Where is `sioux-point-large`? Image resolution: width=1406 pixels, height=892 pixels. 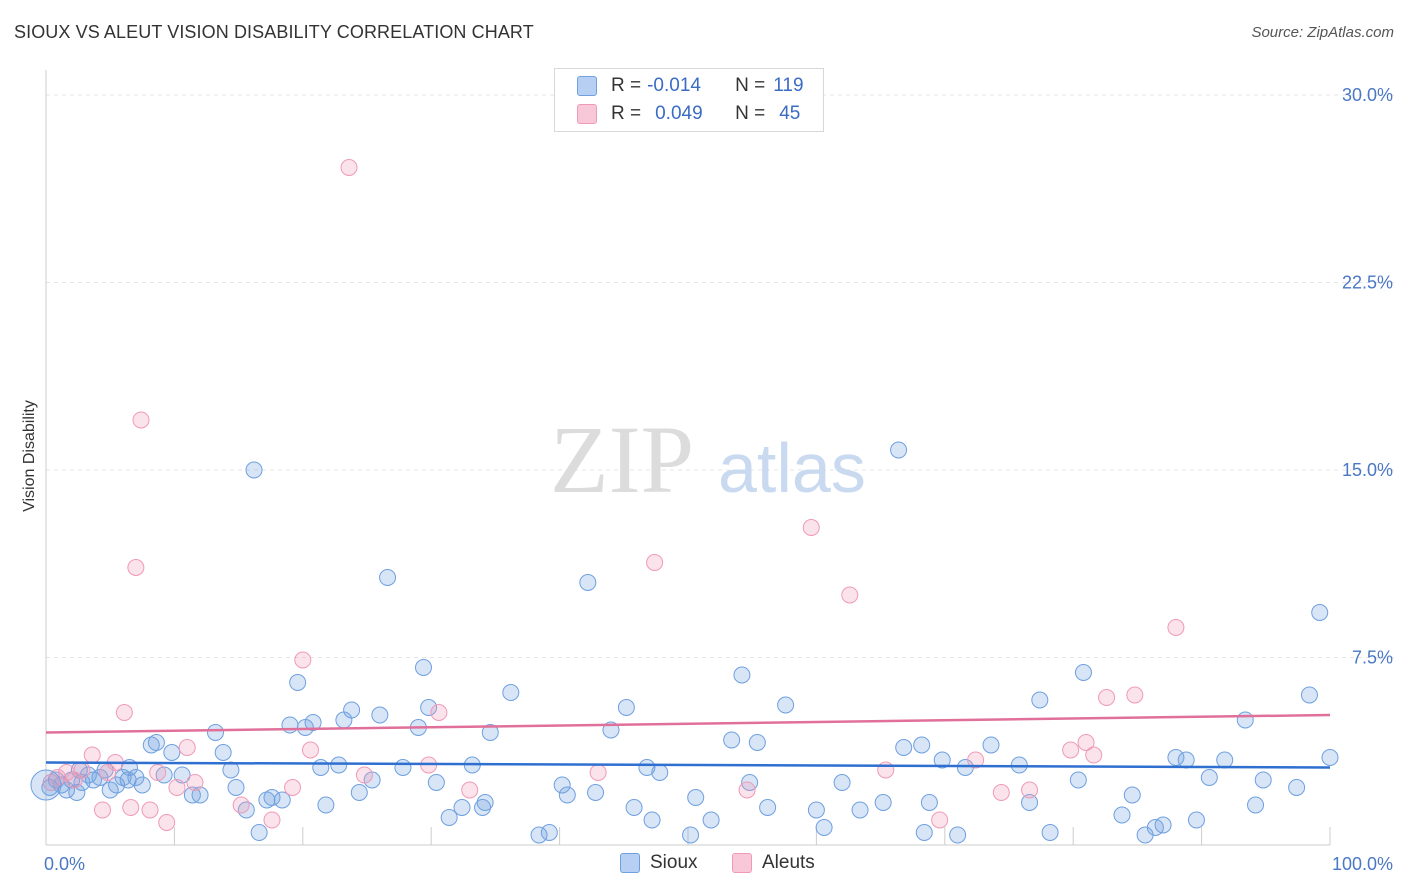 sioux-point-large is located at coordinates (46, 785).